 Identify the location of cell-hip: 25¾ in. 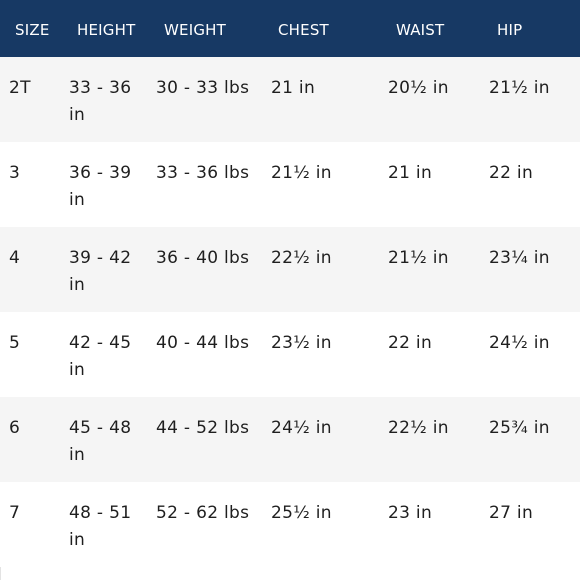
(519, 428).